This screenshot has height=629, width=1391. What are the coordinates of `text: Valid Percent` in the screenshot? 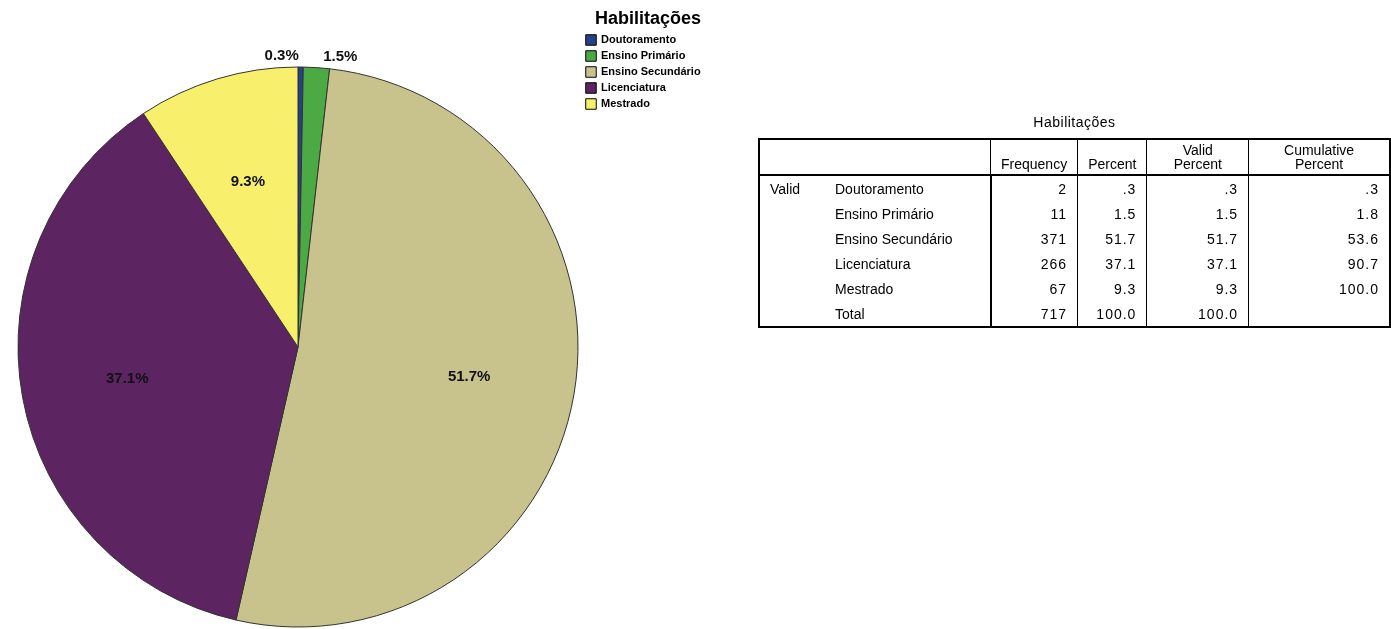 It's located at (1197, 157).